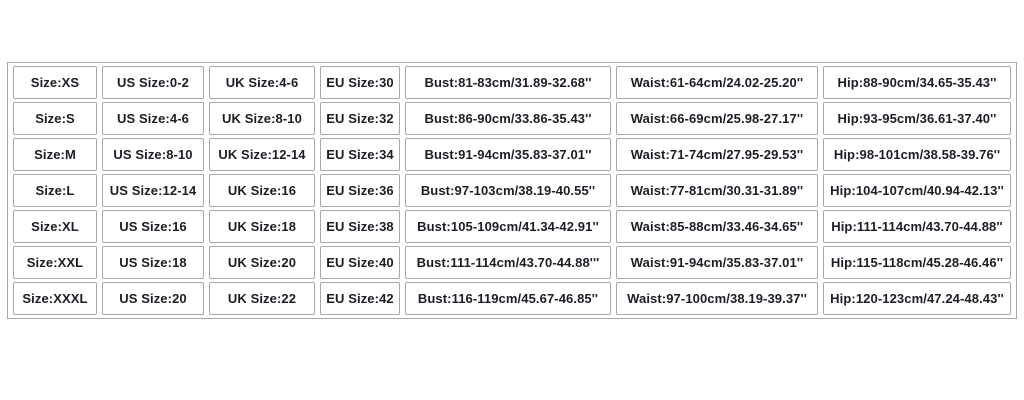 Image resolution: width=1024 pixels, height=400 pixels. What do you see at coordinates (262, 298) in the screenshot?
I see `cell-uk-size: UK Size:22` at bounding box center [262, 298].